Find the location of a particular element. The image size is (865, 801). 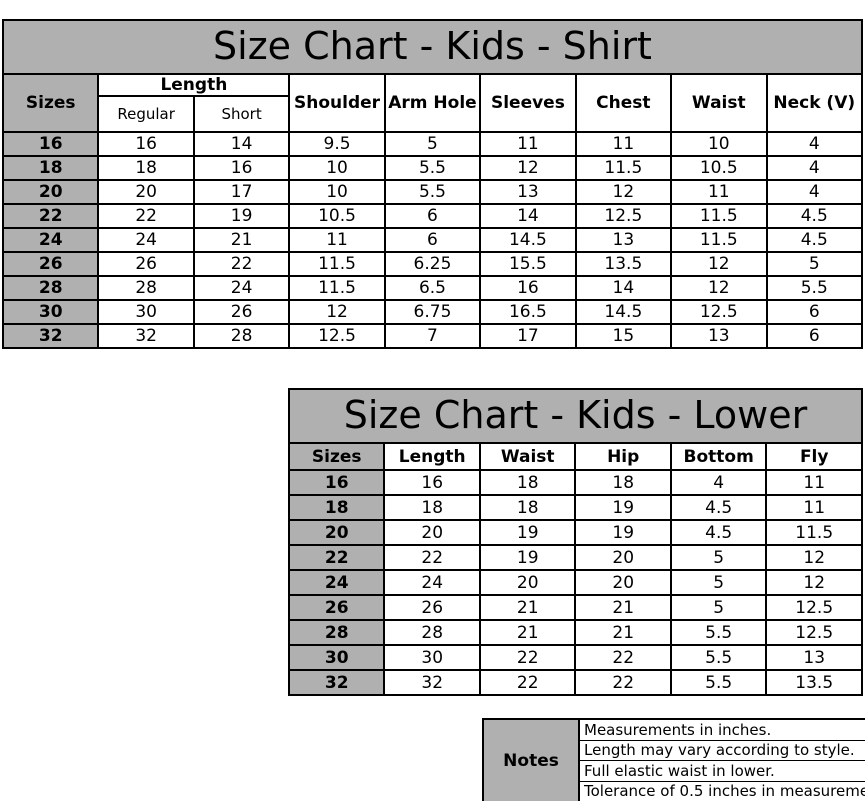

lower-table-cell: 16 is located at coordinates (432, 482).